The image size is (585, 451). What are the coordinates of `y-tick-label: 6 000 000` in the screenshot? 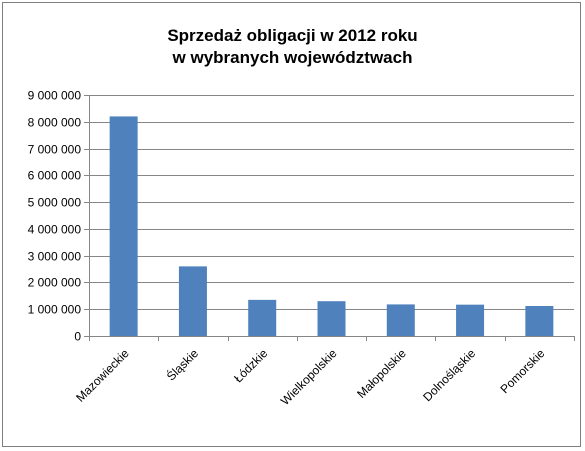 It's located at (55, 176).